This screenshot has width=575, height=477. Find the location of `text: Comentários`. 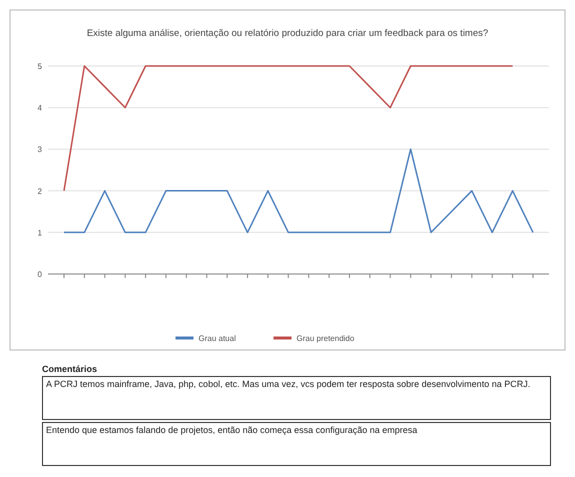

text: Comentários is located at coordinates (70, 369).